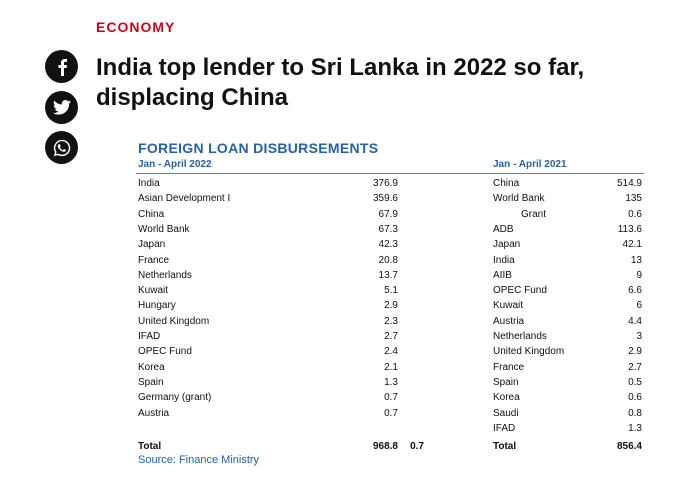 The image size is (700, 490). I want to click on lender-name: India, so click(149, 183).